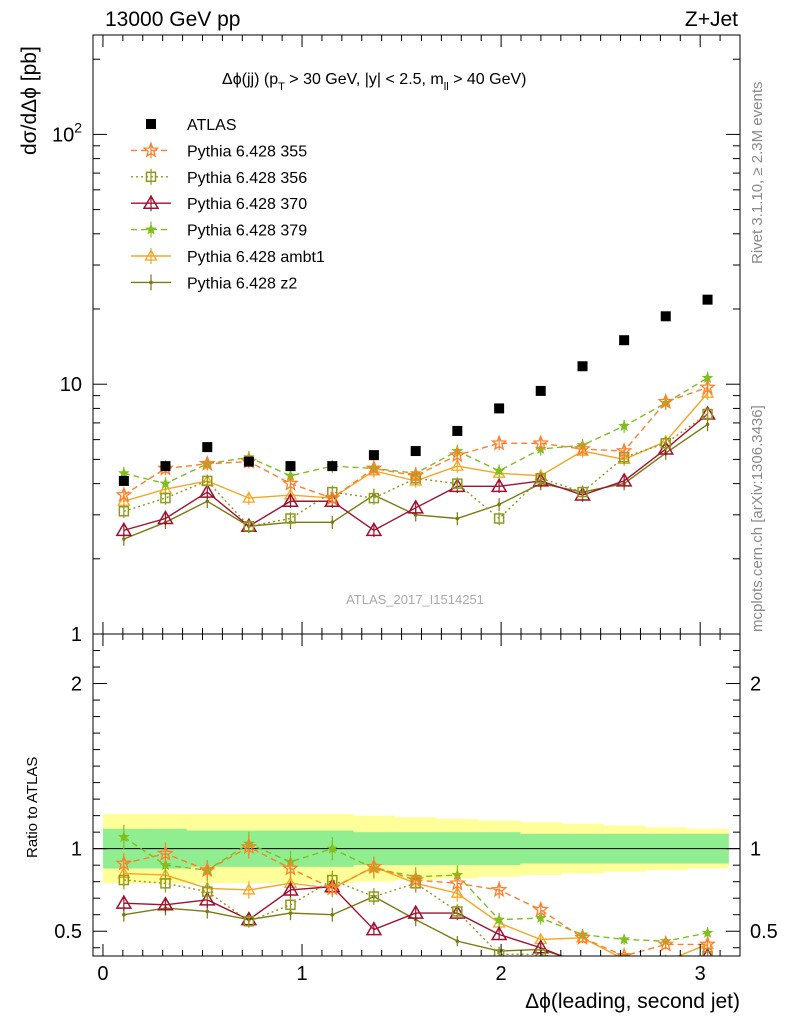 The height and width of the screenshot is (1024, 786). What do you see at coordinates (501, 974) in the screenshot?
I see `x-tick-label: 2` at bounding box center [501, 974].